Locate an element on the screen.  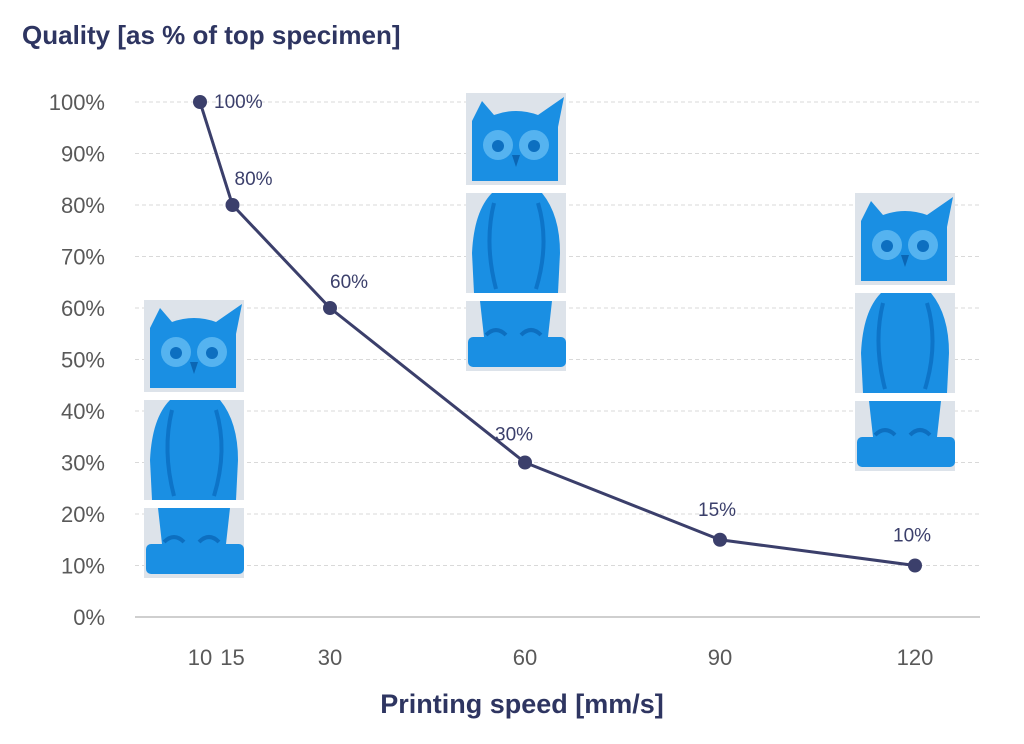
y-tick-label: 50% is located at coordinates (83, 360).